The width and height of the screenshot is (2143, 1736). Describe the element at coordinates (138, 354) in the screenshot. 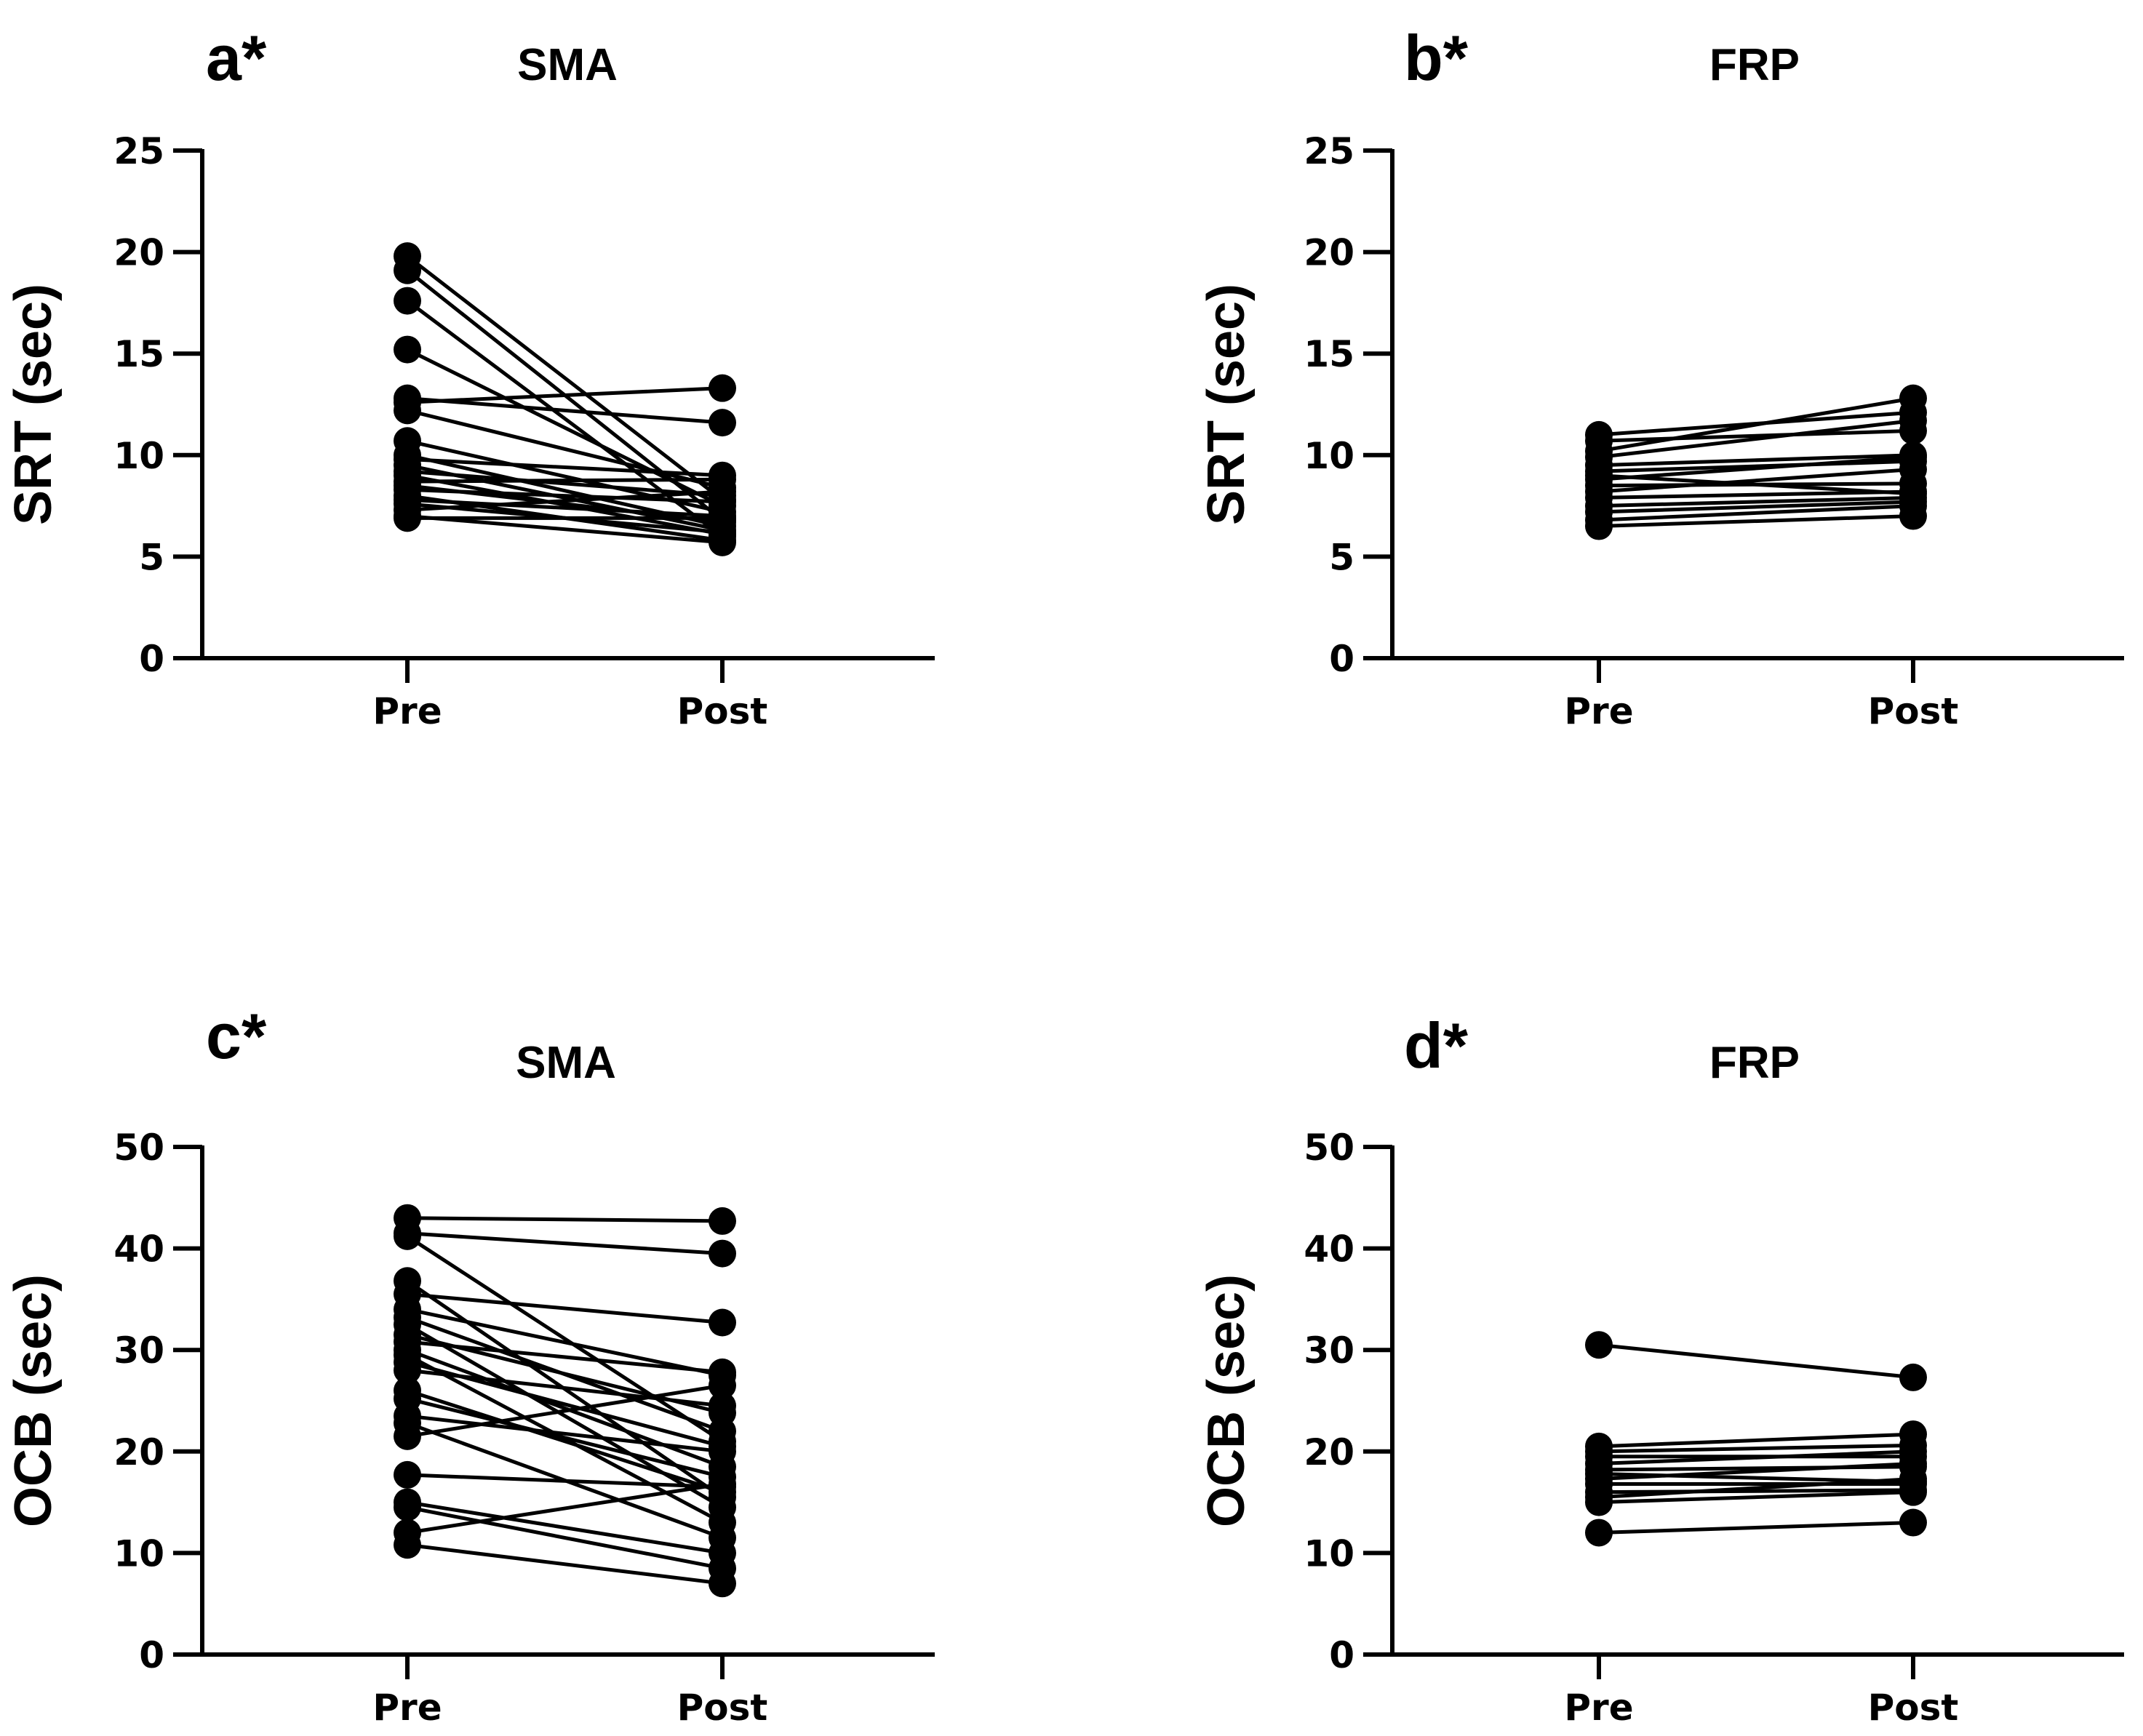

I see `y-tick-label: 15` at that location.